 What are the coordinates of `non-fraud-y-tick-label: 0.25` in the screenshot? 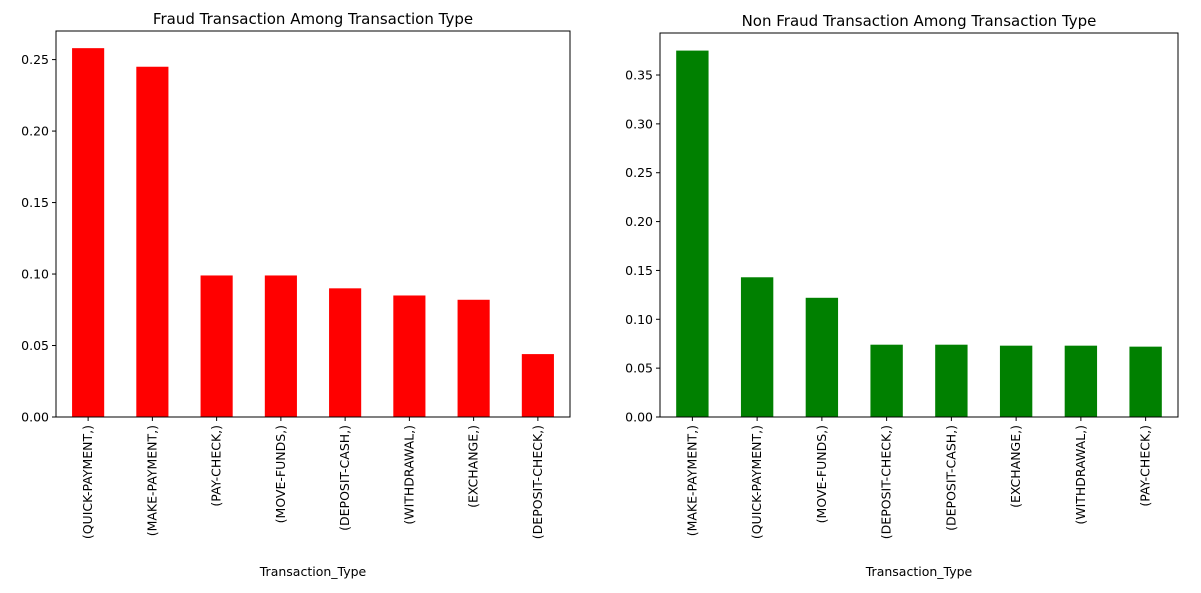 It's located at (639, 172).